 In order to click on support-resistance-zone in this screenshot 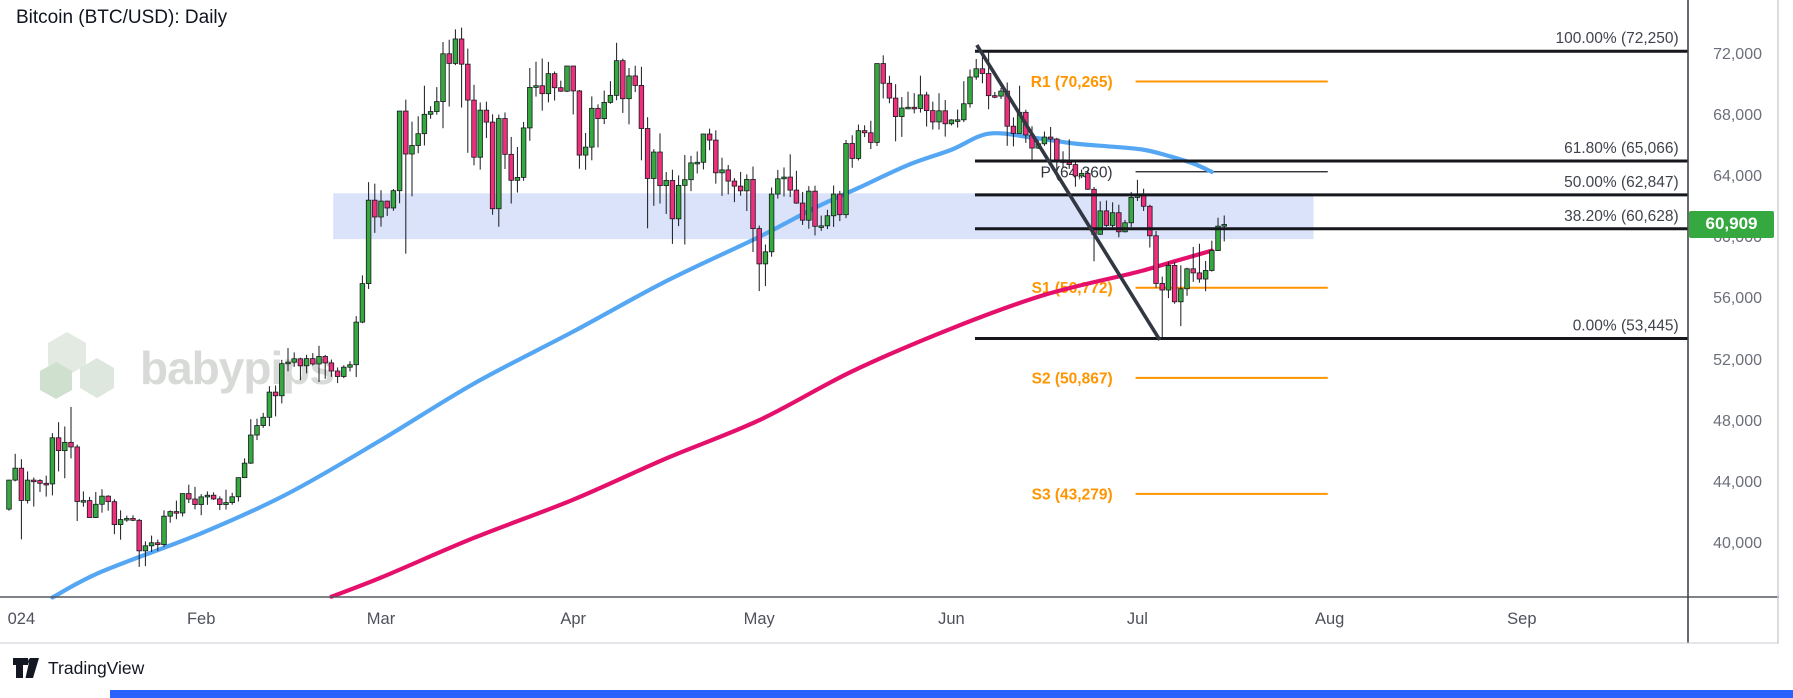, I will do `click(823, 216)`.